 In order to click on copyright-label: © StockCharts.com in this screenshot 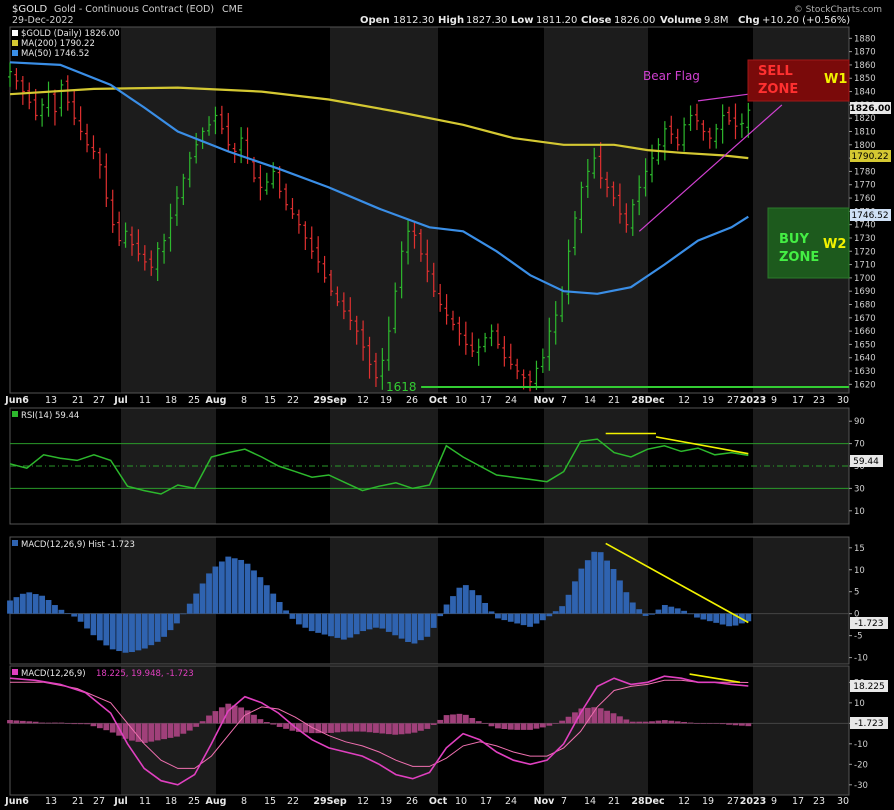, I will do `click(838, 10)`.